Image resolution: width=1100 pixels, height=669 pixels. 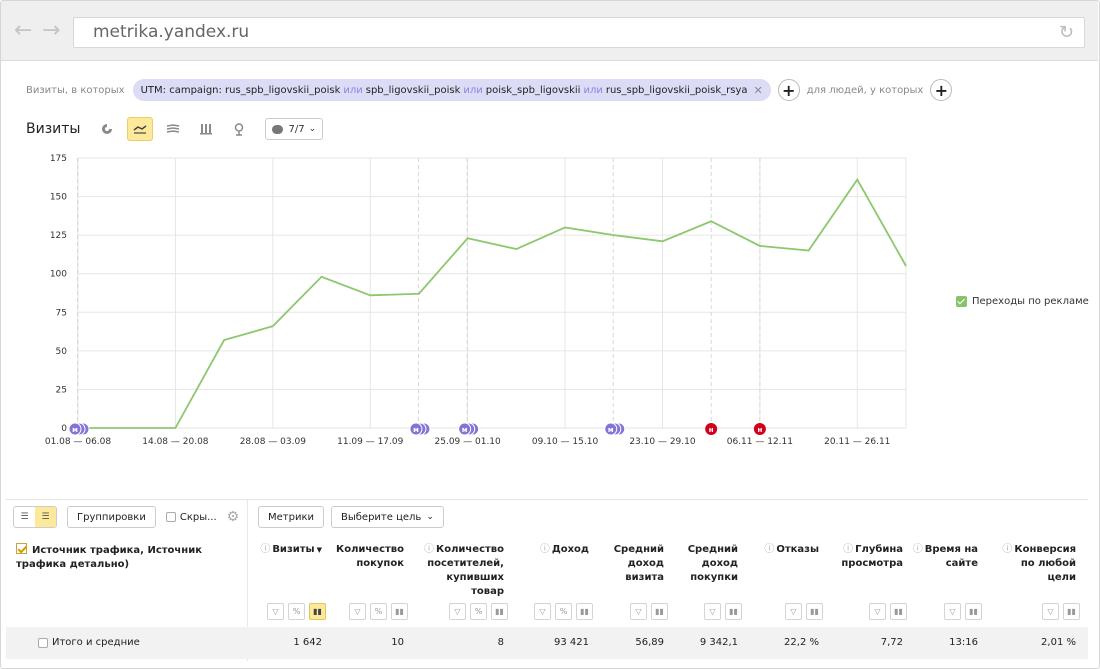 I want to click on back-arrow-icon: ←, so click(x=23, y=30).